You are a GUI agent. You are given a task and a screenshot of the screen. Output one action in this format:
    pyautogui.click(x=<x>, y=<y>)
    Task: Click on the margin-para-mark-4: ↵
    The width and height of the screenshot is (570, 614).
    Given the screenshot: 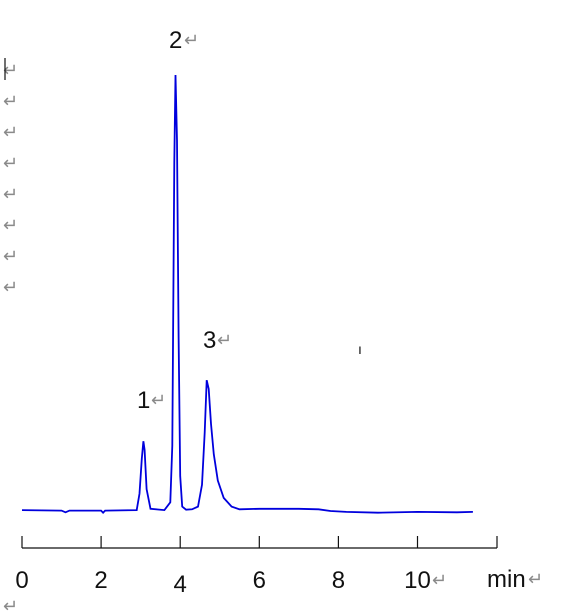 What is the action you would take?
    pyautogui.click(x=10, y=163)
    